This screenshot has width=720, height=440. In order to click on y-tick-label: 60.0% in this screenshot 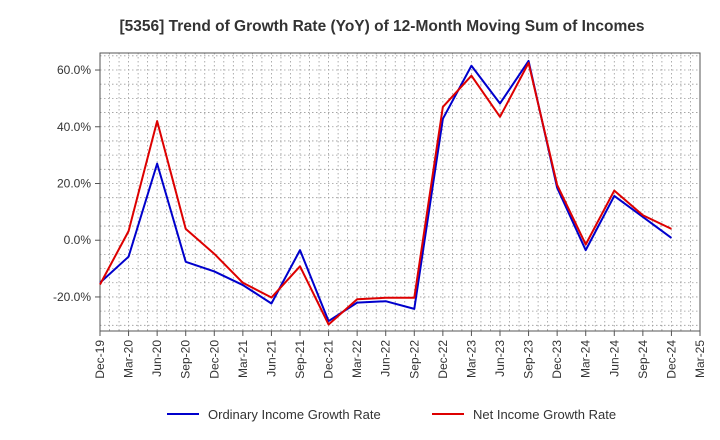, I will do `click(74, 70)`.